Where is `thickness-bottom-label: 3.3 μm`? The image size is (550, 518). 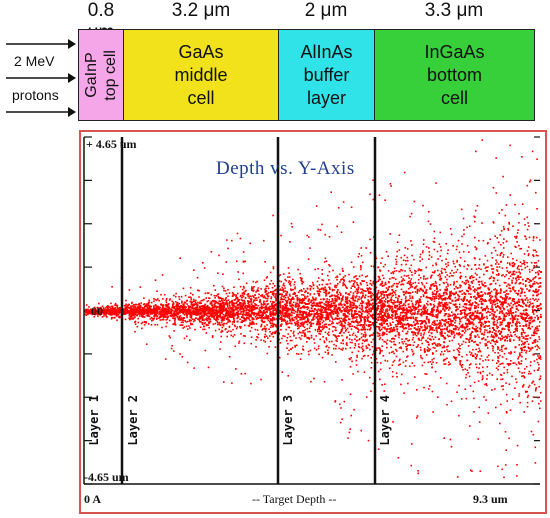 thickness-bottom-label: 3.3 μm is located at coordinates (454, 10).